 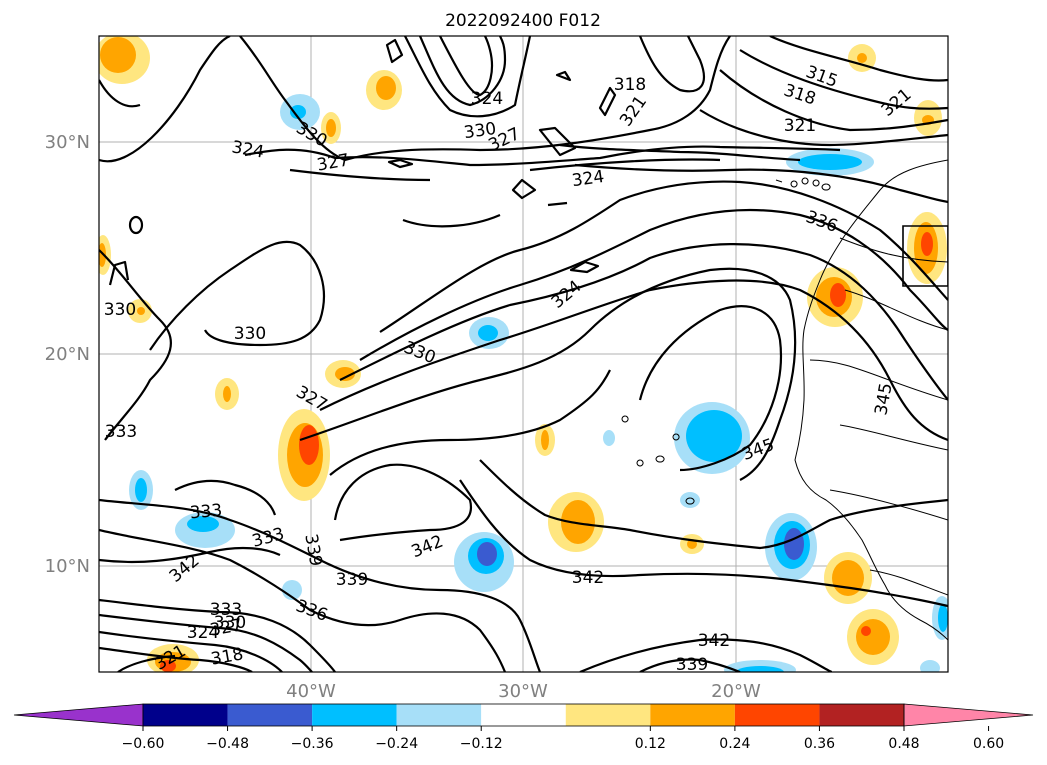 What do you see at coordinates (988, 744) in the screenshot?
I see `colorbar-tick-label: 0.60` at bounding box center [988, 744].